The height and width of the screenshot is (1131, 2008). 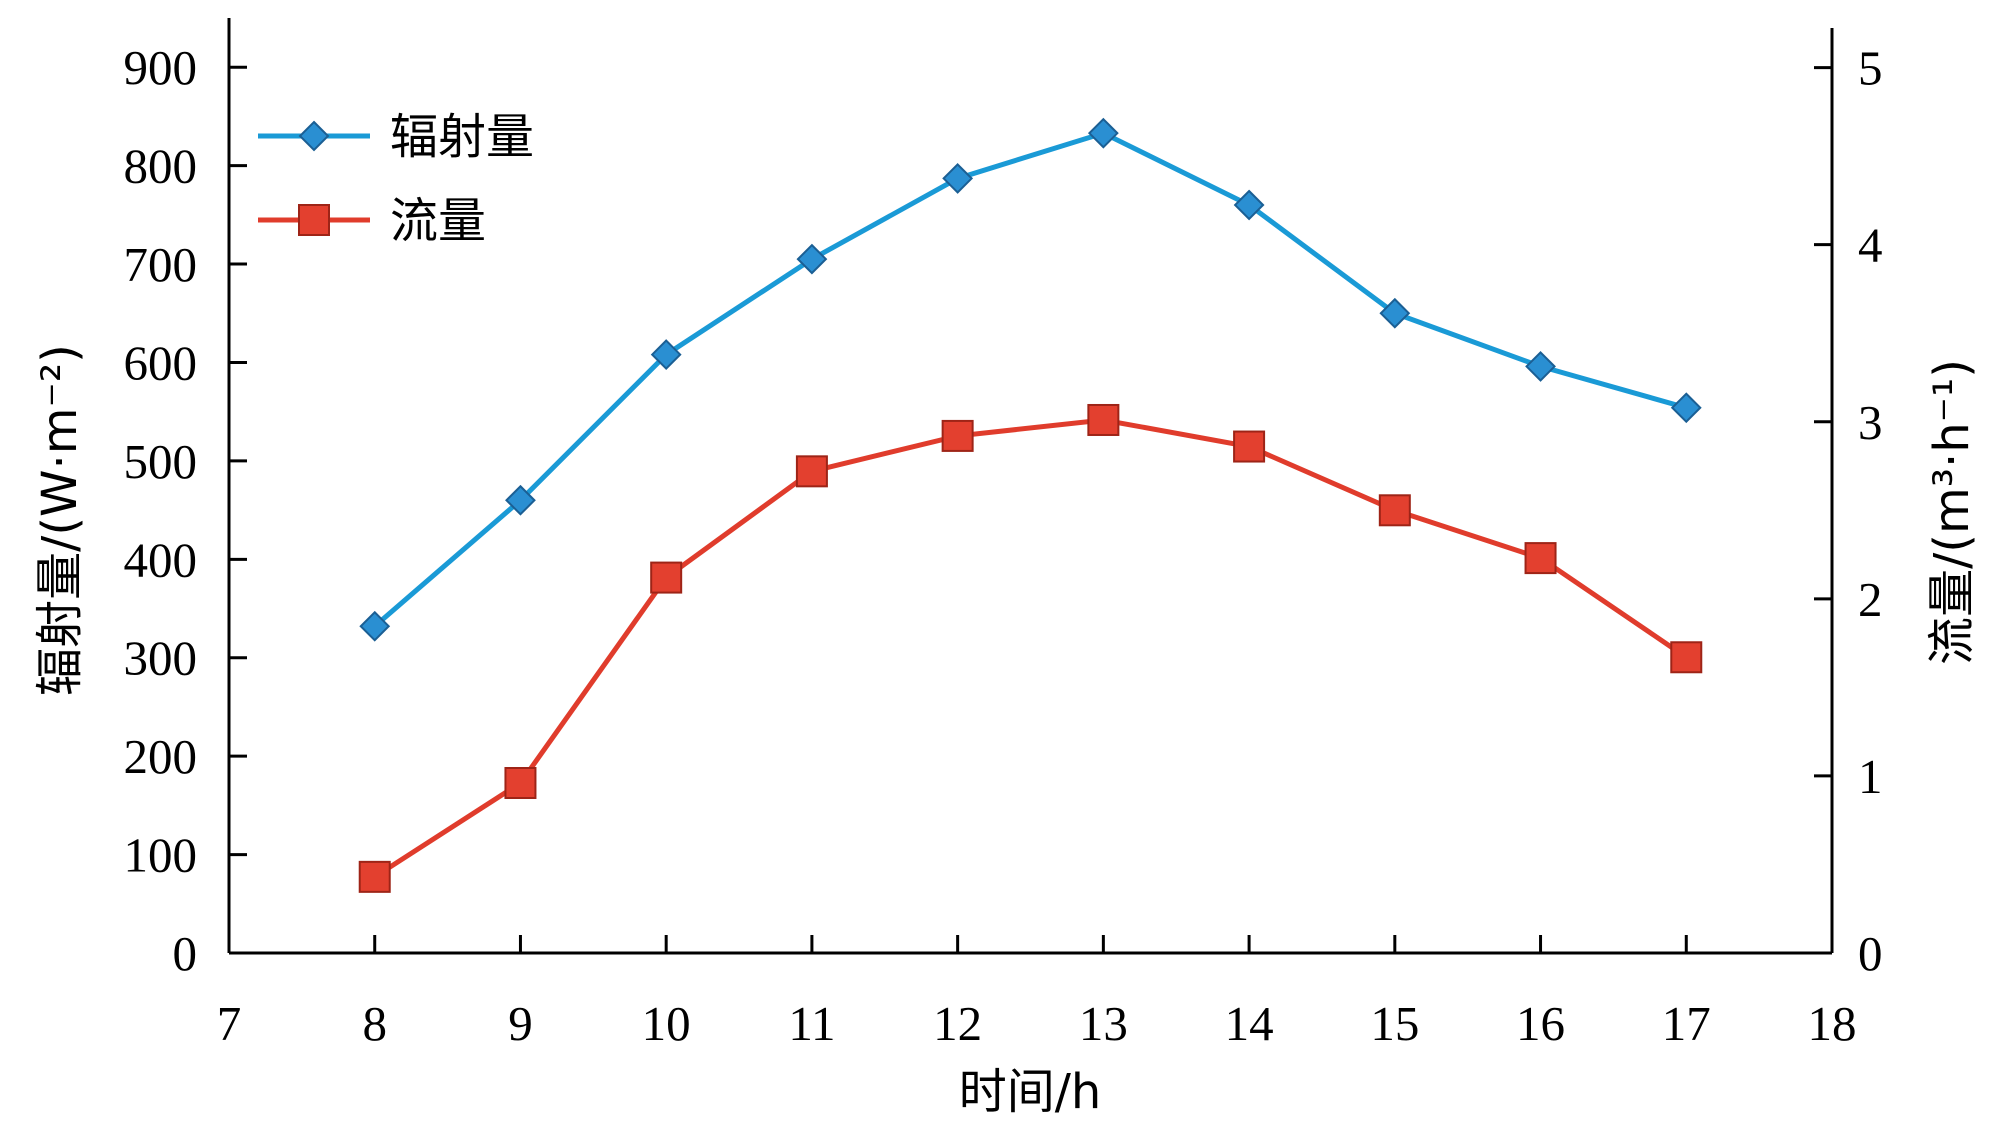 I want to click on legend-label: 流量, so click(x=438, y=221).